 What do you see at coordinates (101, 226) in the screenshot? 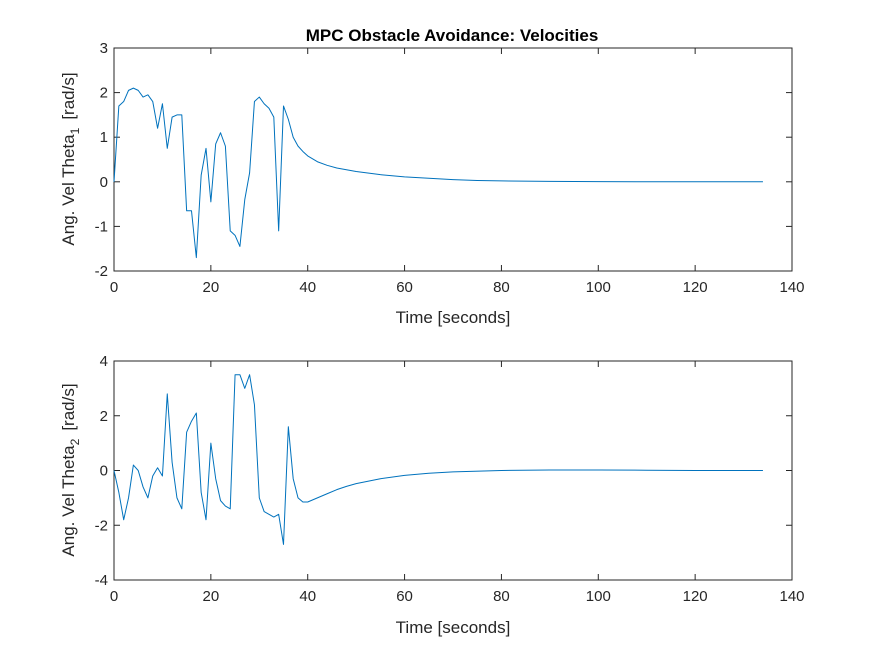
I see `y-tick-label: -1` at bounding box center [101, 226].